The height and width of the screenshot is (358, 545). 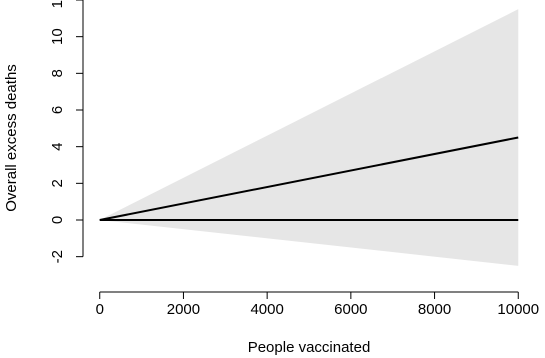 I want to click on y-ticks: -2 0 2 4 6 8 10 12, so click(x=66, y=131).